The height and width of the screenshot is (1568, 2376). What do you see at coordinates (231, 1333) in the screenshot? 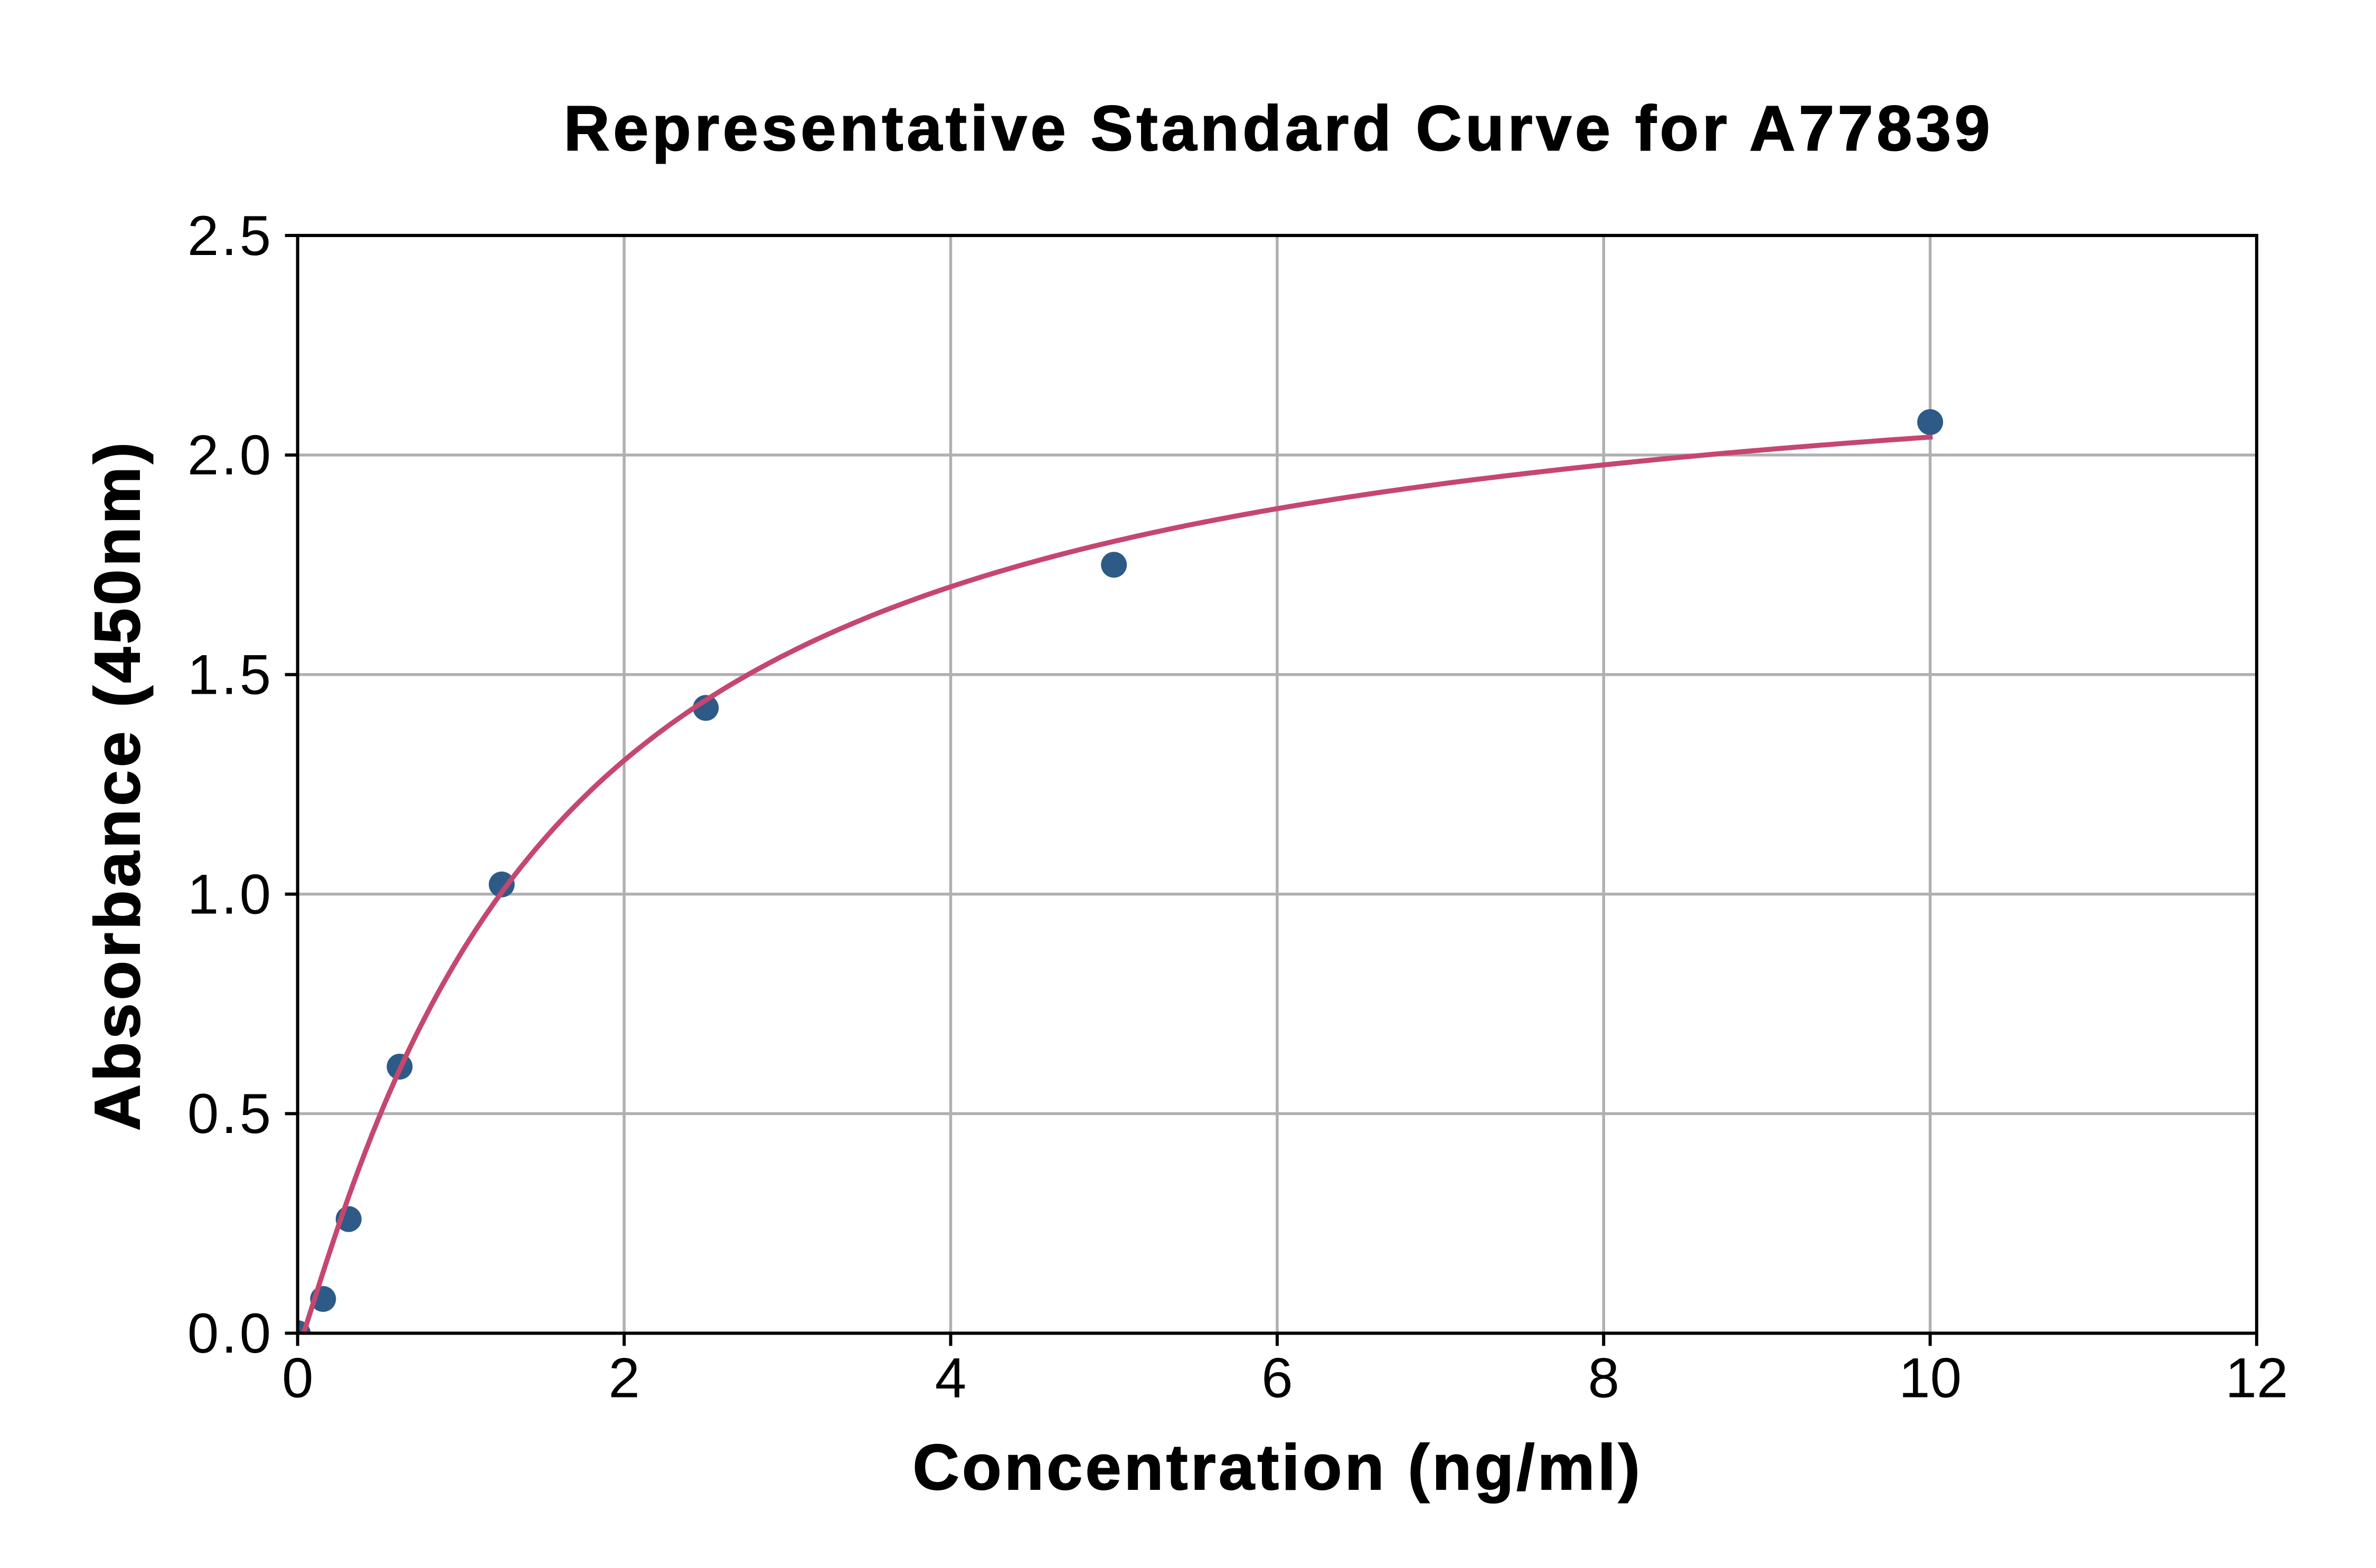
I see `svg-text: 0.0` at bounding box center [231, 1333].